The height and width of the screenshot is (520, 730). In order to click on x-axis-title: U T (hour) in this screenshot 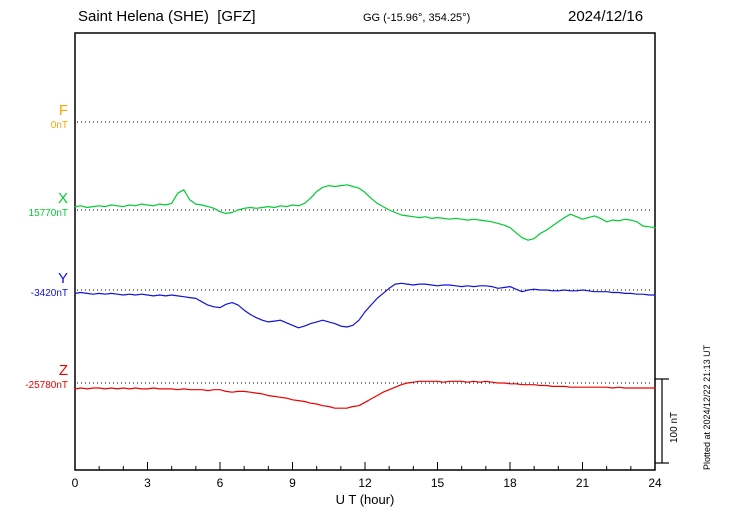, I will do `click(365, 499)`.